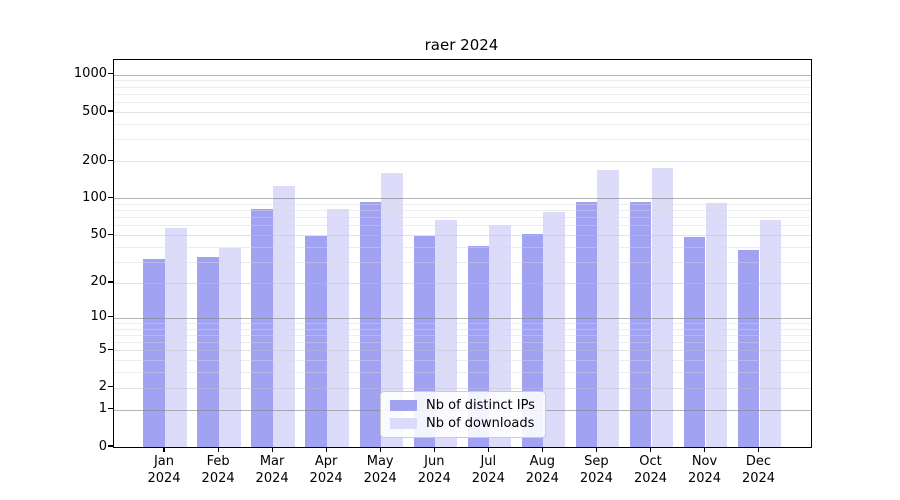 This screenshot has width=900, height=500. Describe the element at coordinates (542, 470) in the screenshot. I see `x-tick-label-aug: Aug 2024` at that location.